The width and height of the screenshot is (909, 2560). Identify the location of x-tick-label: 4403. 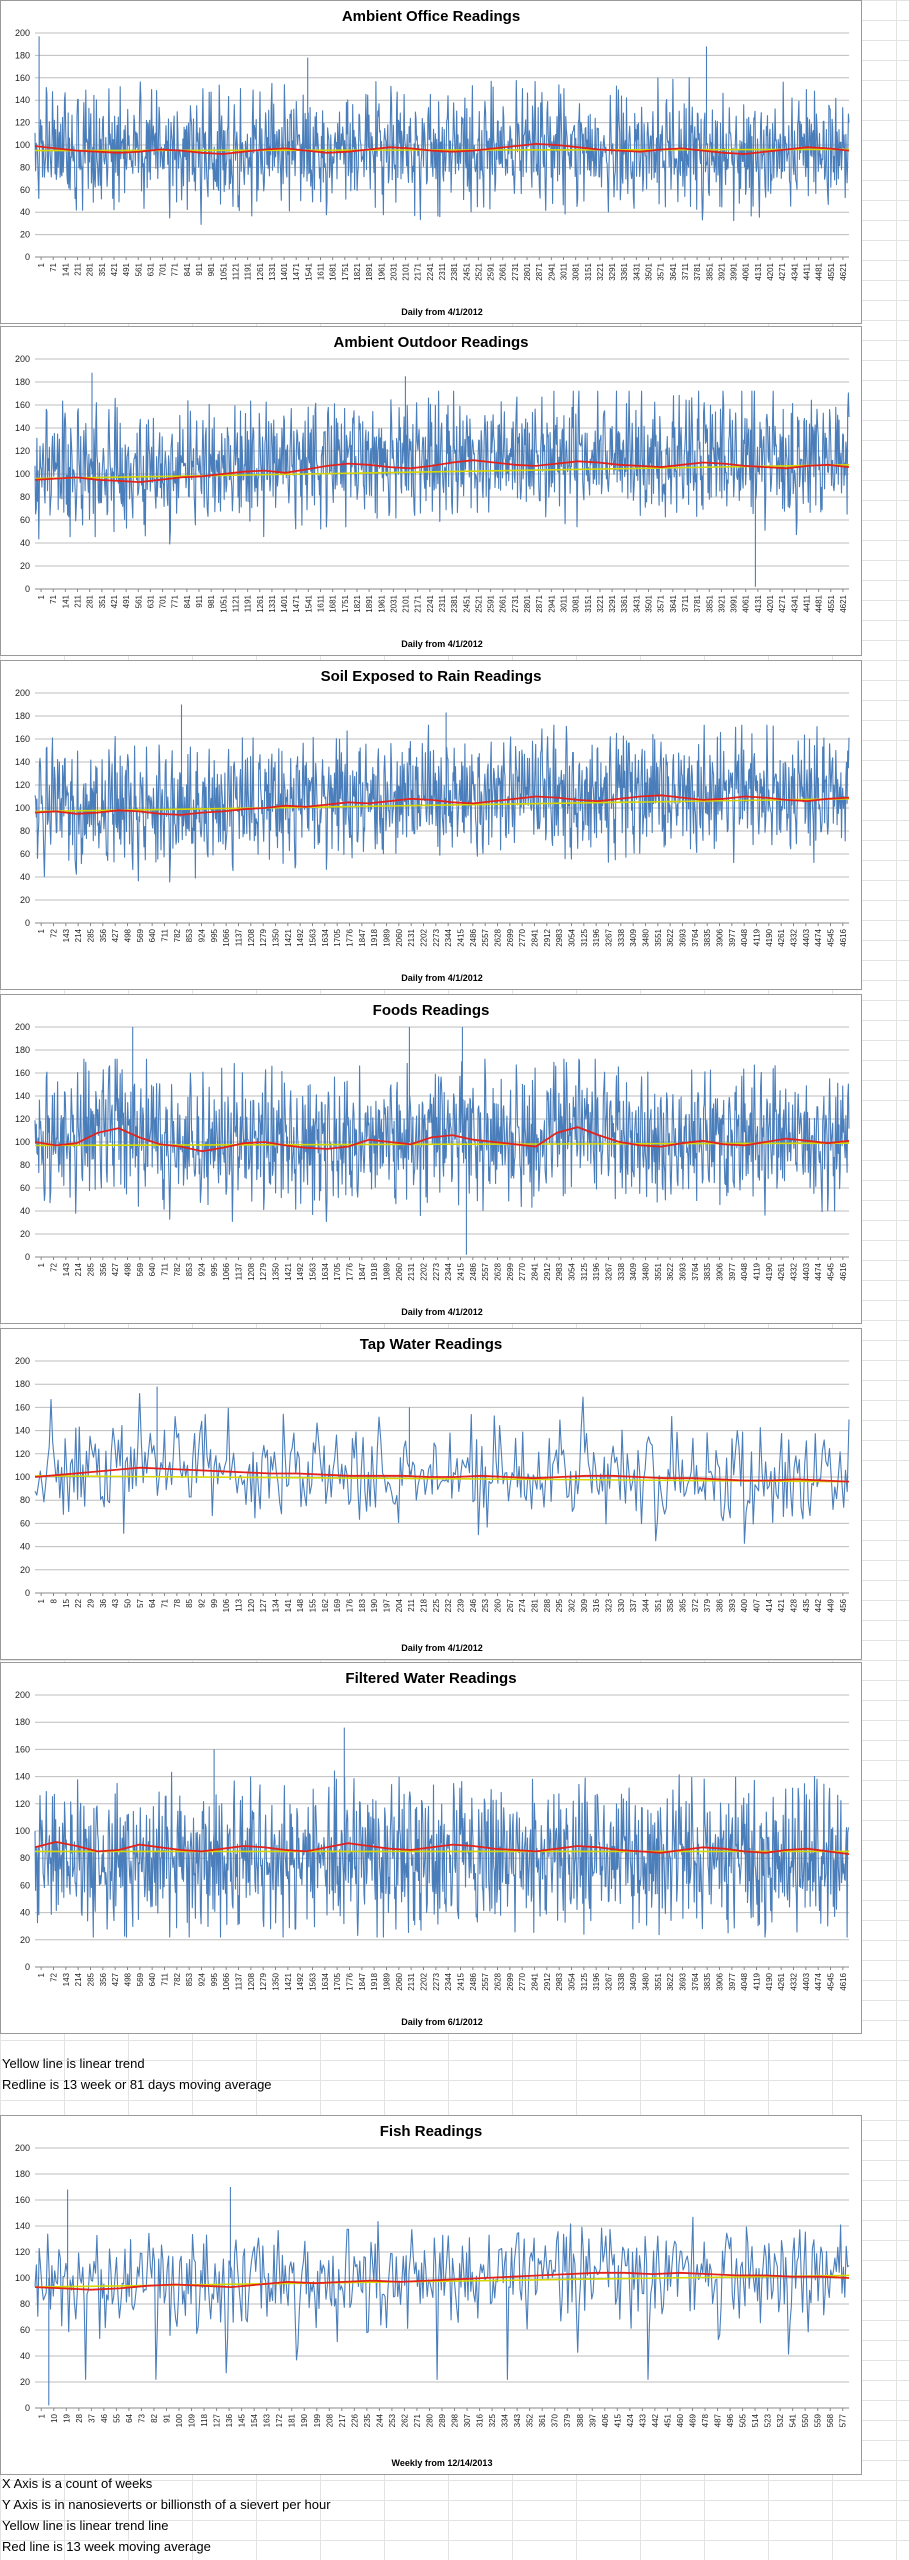
(806, 937).